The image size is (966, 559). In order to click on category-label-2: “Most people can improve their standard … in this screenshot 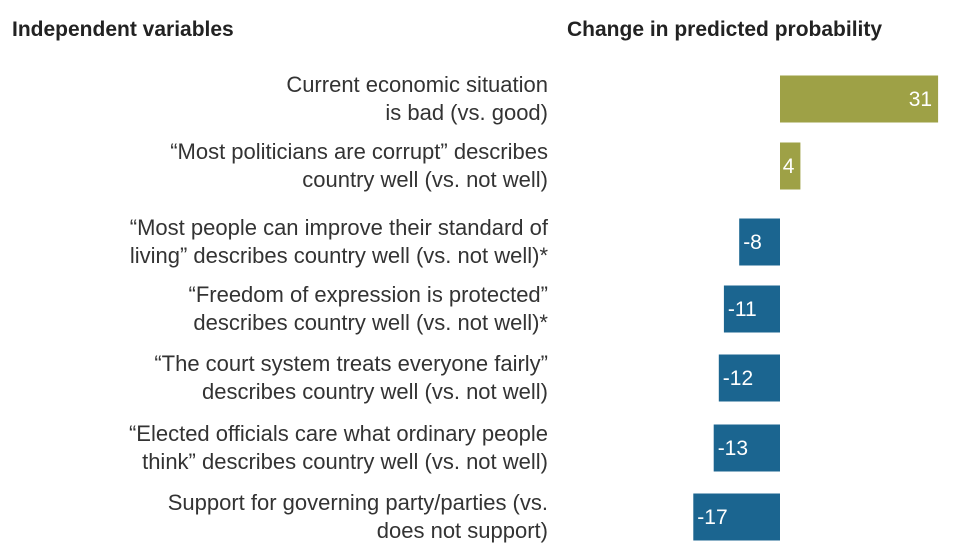, I will do `click(274, 242)`.